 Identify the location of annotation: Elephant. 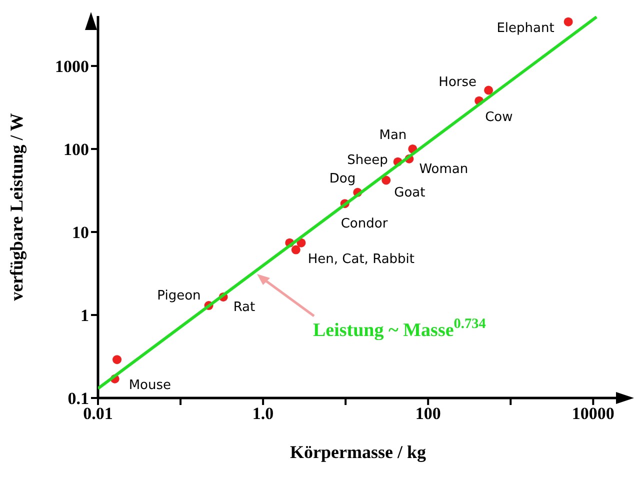
(525, 28).